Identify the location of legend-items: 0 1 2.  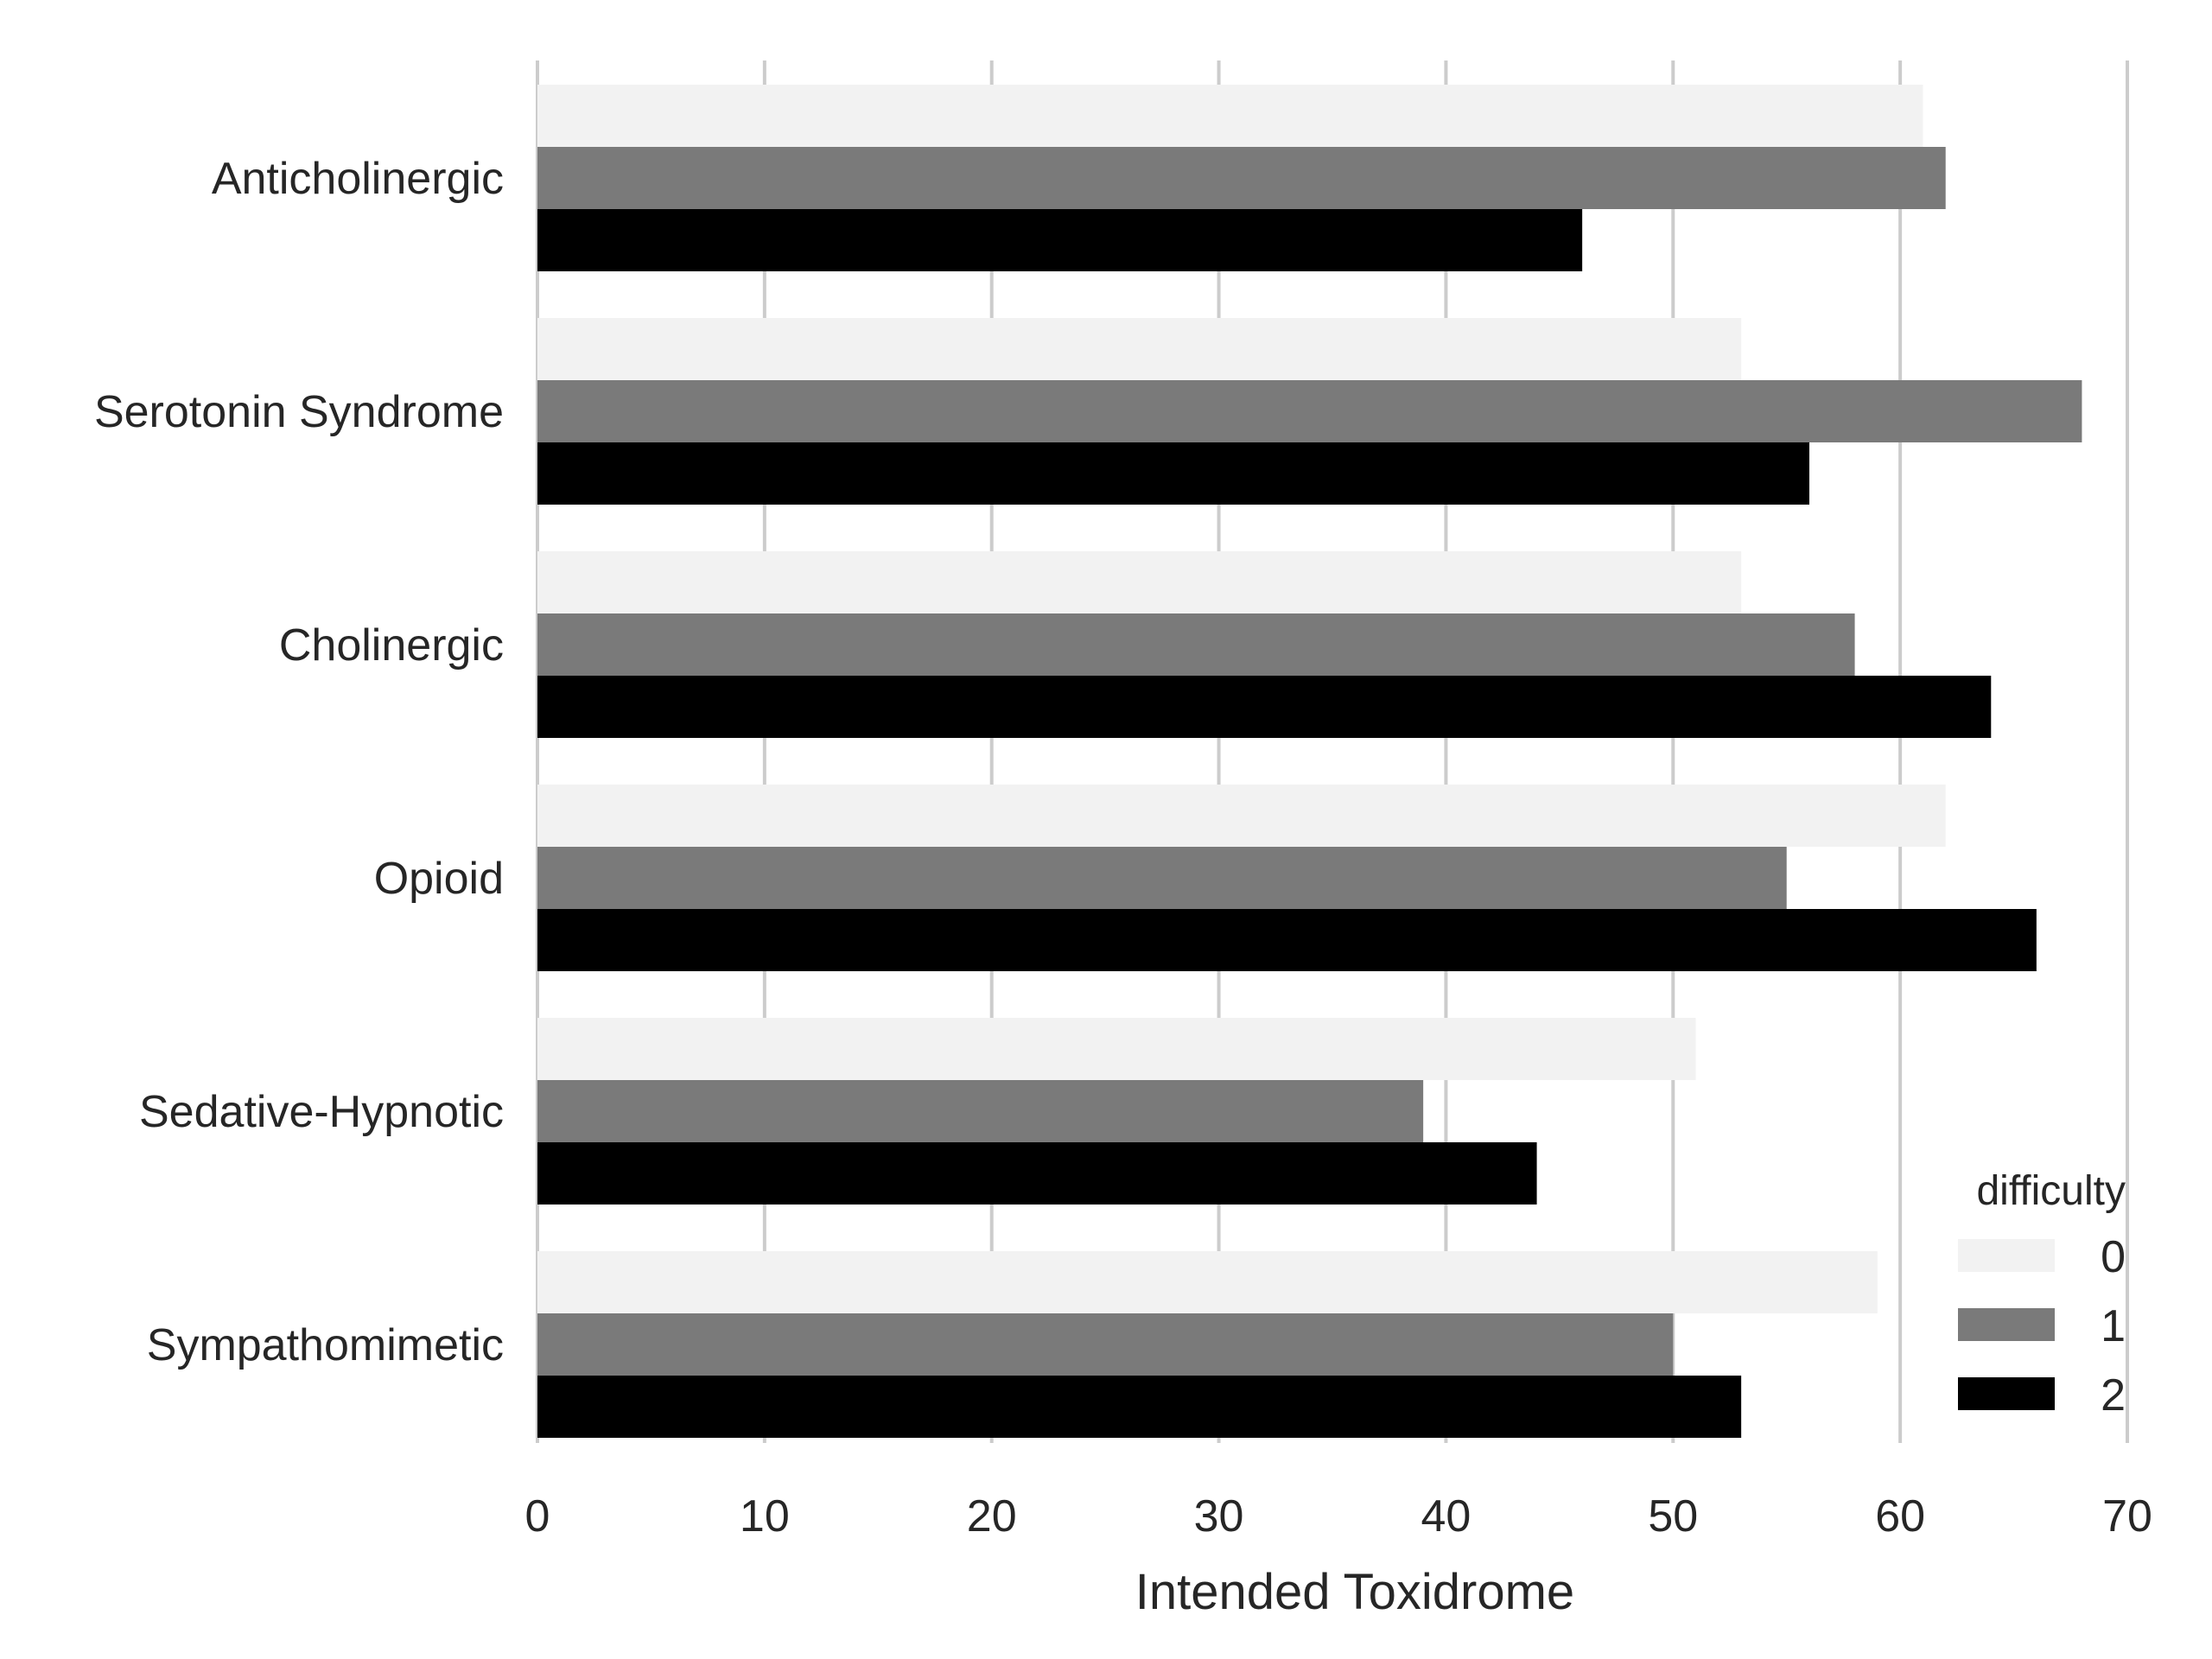
(2042, 1326).